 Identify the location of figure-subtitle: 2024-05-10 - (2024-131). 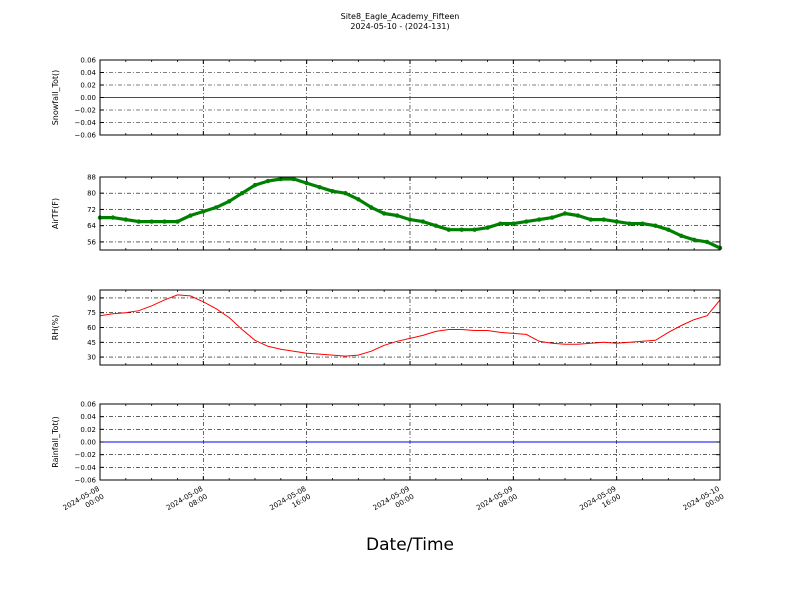
(399, 26).